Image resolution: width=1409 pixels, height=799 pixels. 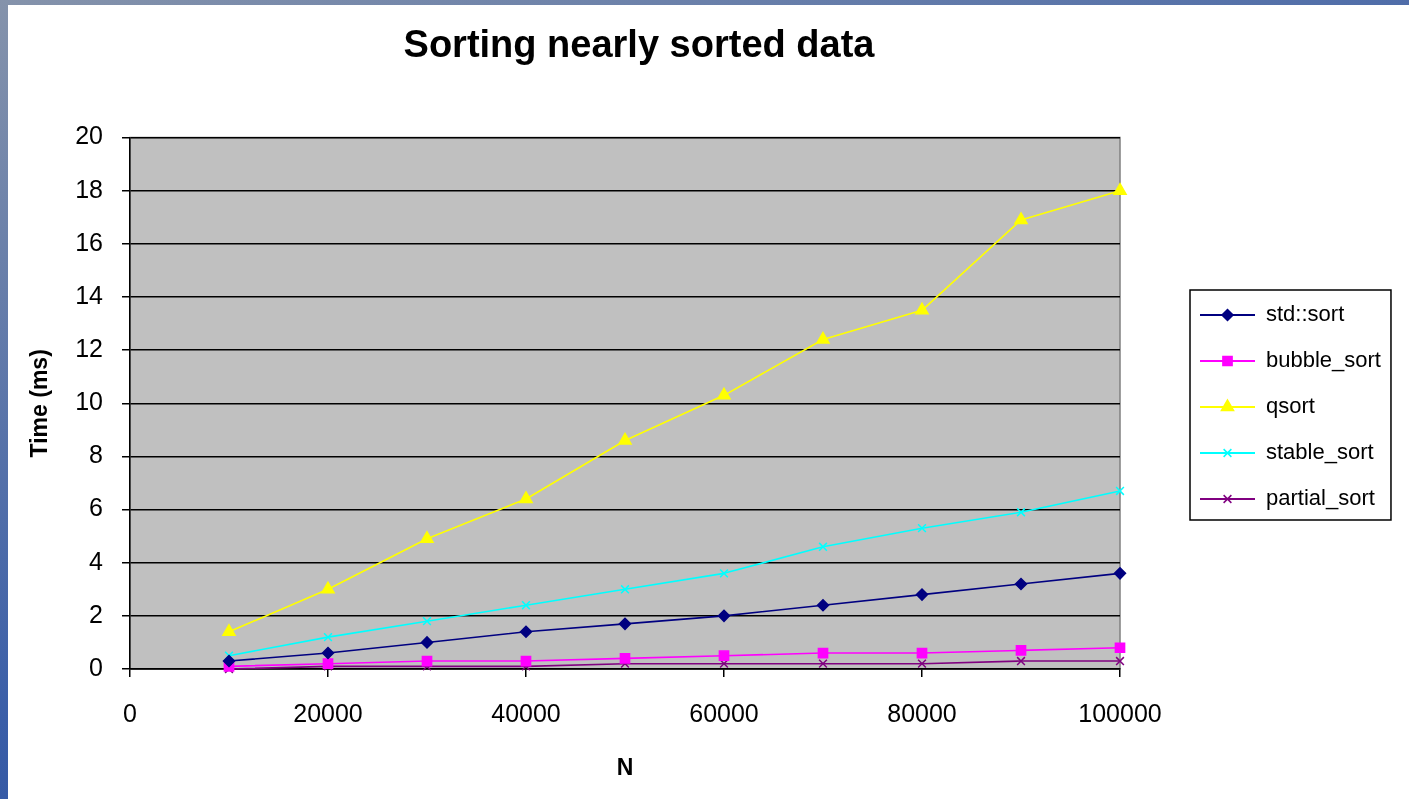 What do you see at coordinates (89, 401) in the screenshot?
I see `y-tick-label: 10` at bounding box center [89, 401].